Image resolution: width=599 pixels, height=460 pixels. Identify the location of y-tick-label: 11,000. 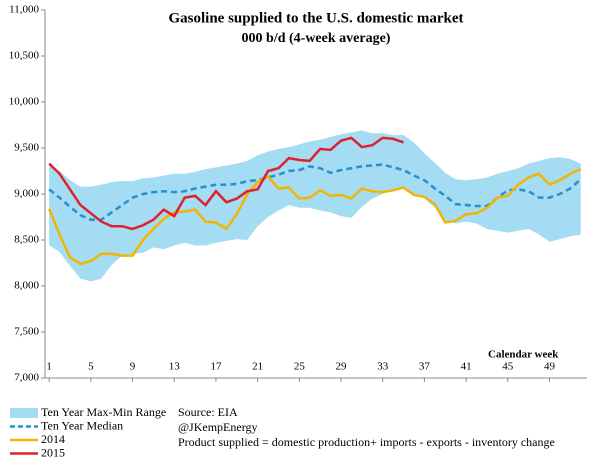
(24, 10).